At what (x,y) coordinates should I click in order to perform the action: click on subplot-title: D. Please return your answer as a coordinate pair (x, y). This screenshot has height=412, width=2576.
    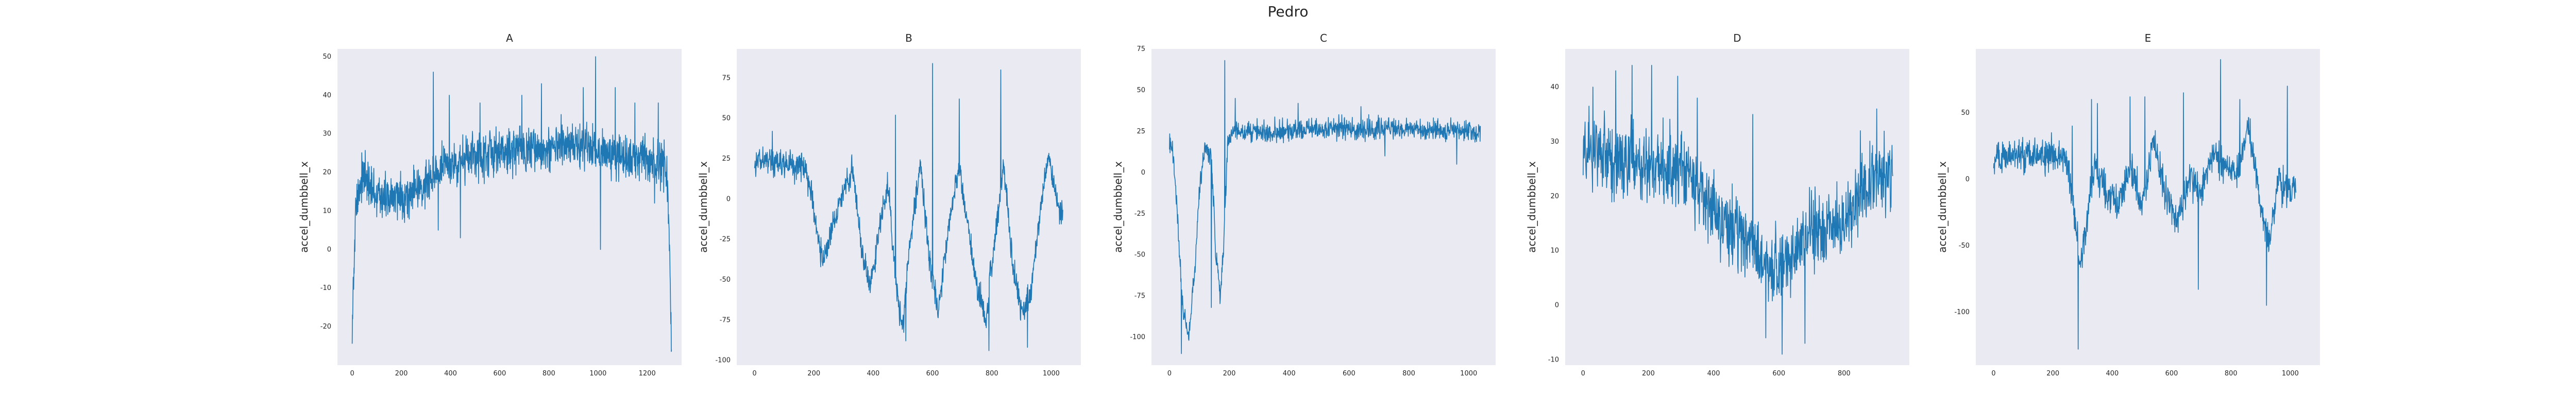
    Looking at the image, I should click on (1737, 38).